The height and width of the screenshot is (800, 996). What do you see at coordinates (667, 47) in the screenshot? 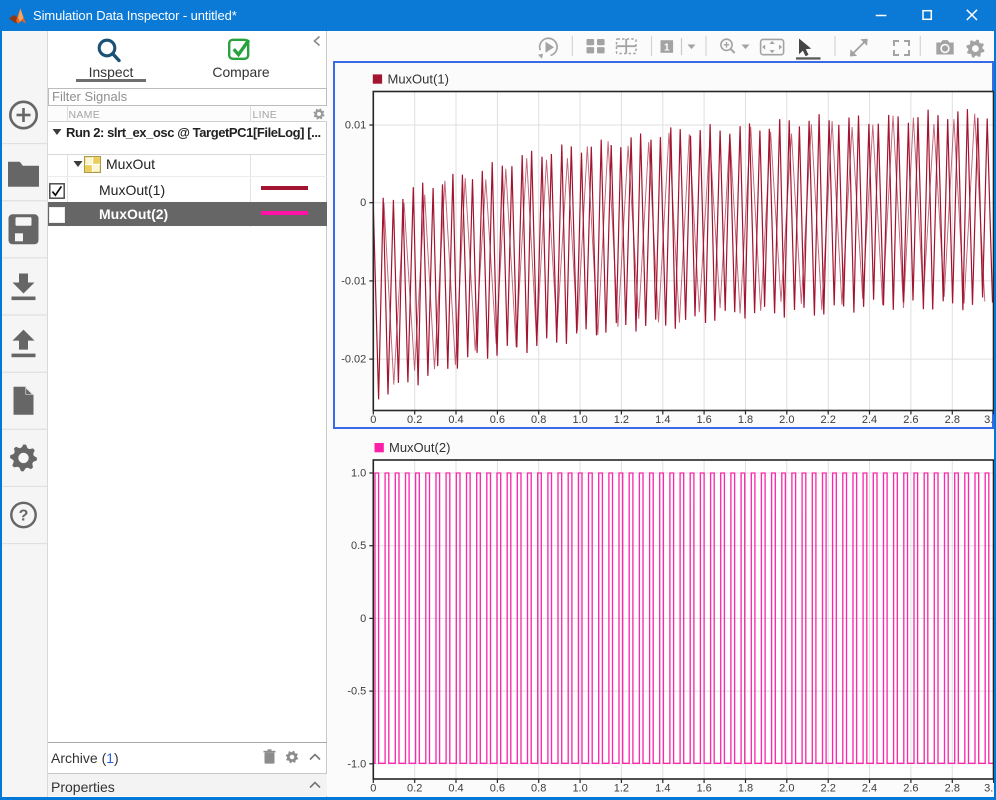
I see `svg-text: 1` at bounding box center [667, 47].